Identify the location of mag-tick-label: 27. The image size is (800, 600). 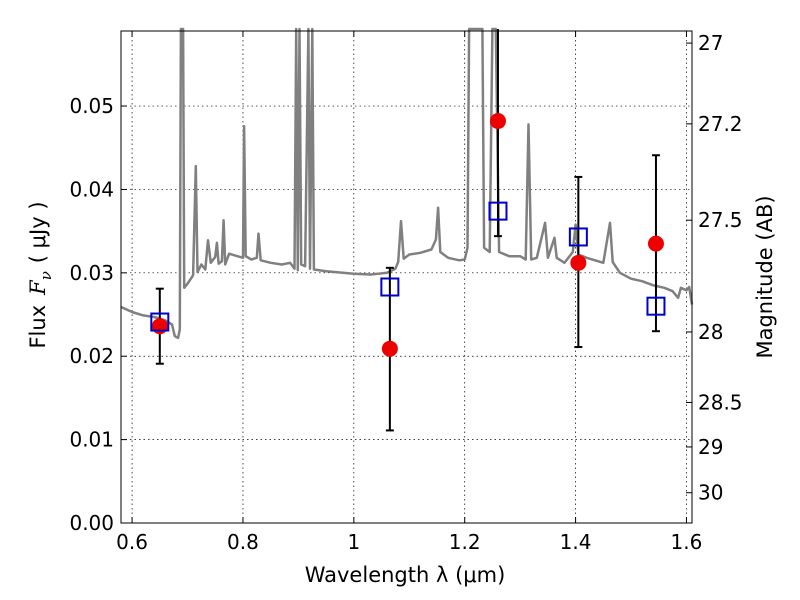
(710, 43).